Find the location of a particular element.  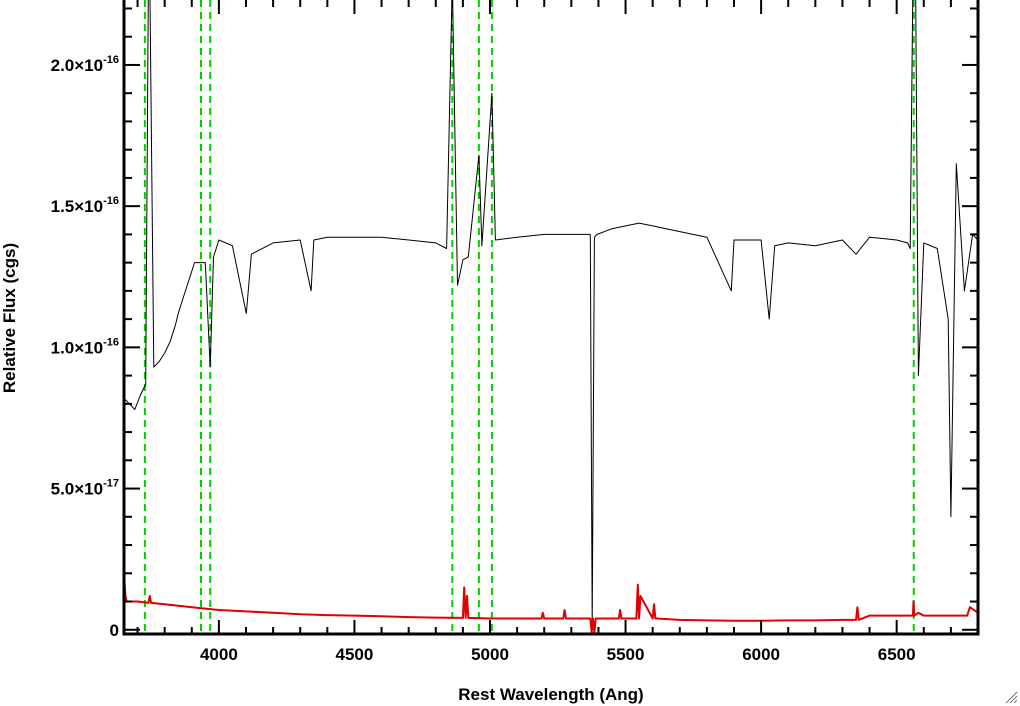

y-tick-label-4: 2.0×10⁻¹⁶ is located at coordinates (85, 64).